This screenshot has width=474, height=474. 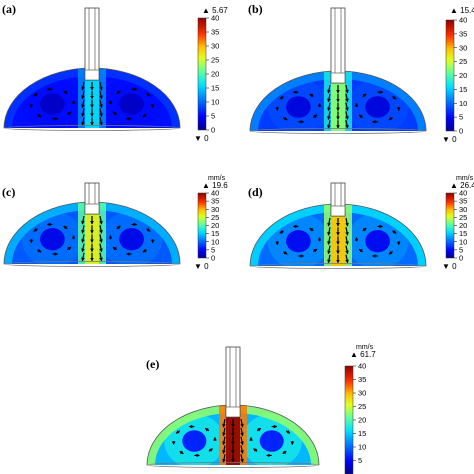 What do you see at coordinates (215, 32) in the screenshot?
I see `colorbar-tick-label: 35` at bounding box center [215, 32].